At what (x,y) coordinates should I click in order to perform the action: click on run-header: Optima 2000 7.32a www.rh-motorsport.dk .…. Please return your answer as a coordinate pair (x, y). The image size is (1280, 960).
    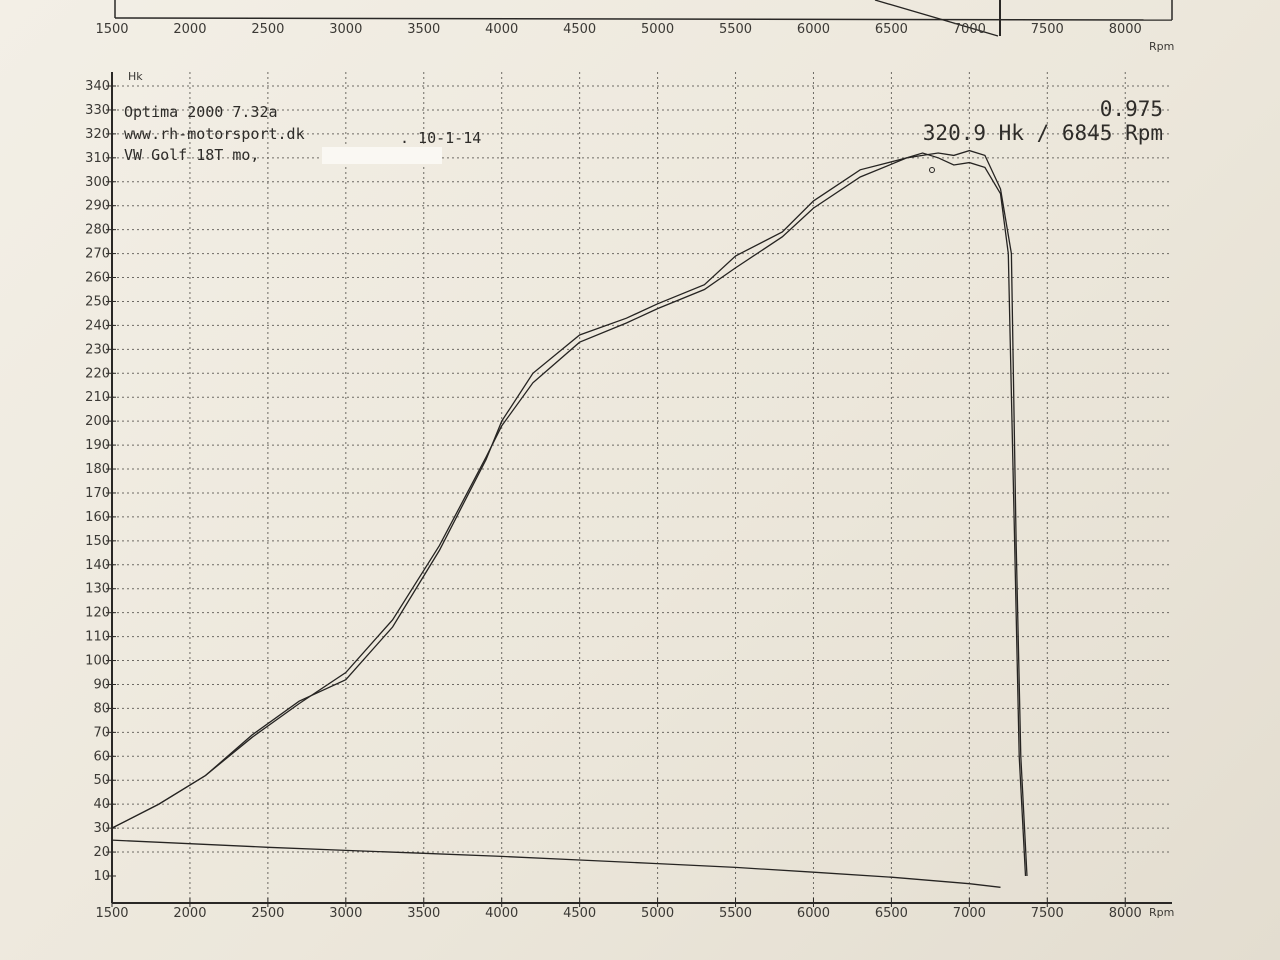
    Looking at the image, I should click on (643, 130).